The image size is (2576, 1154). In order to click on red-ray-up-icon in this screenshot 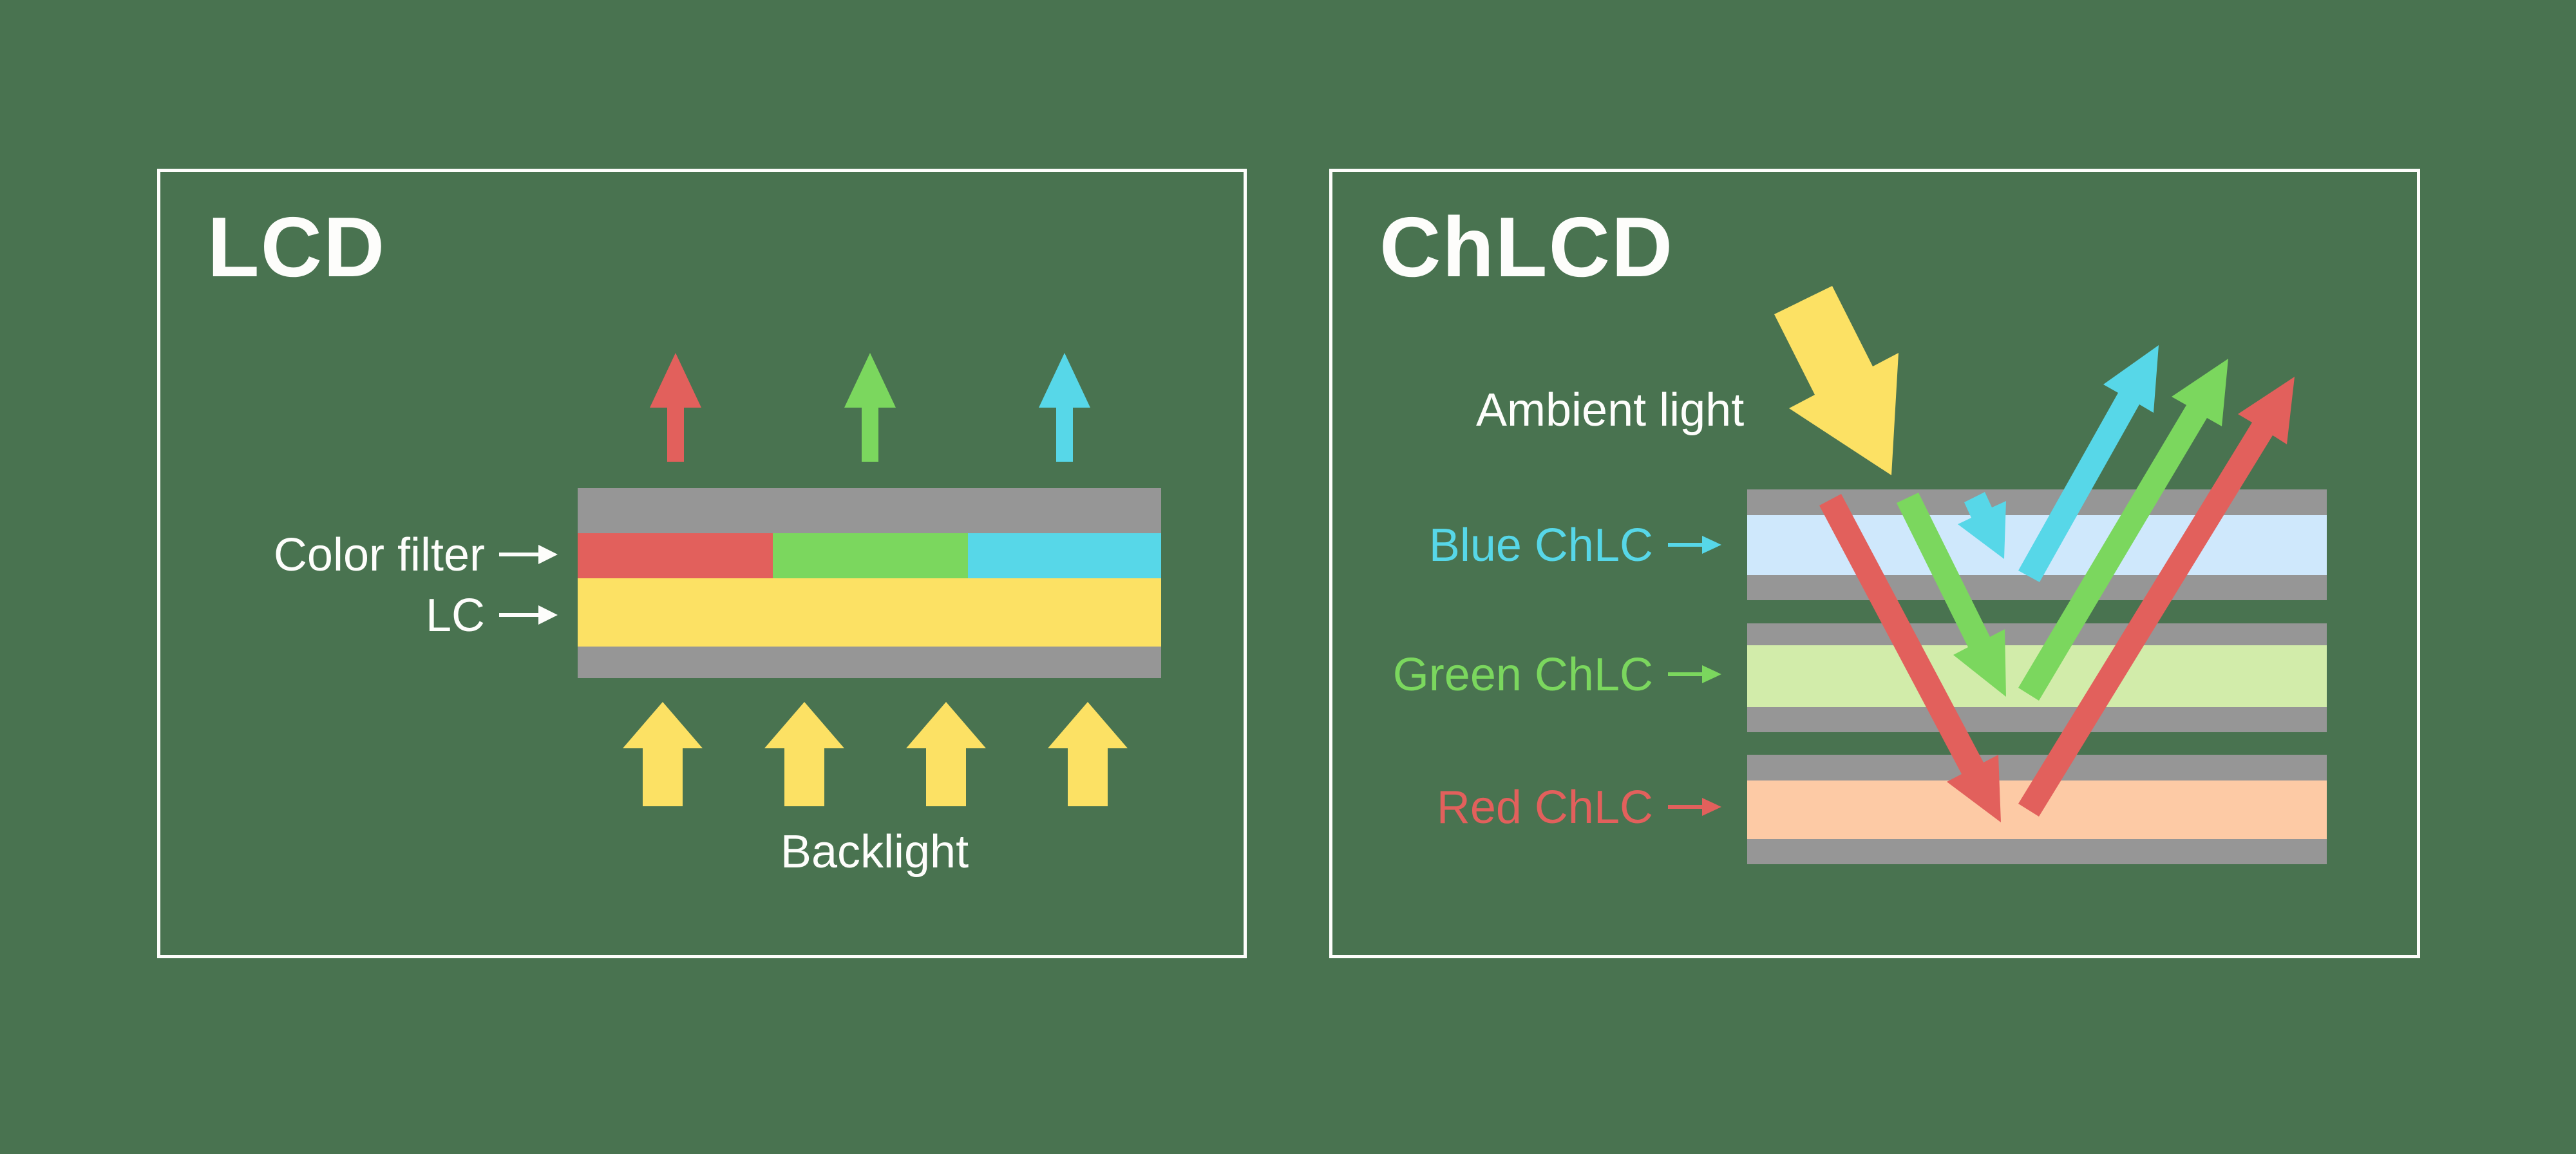, I will do `click(2156, 597)`.